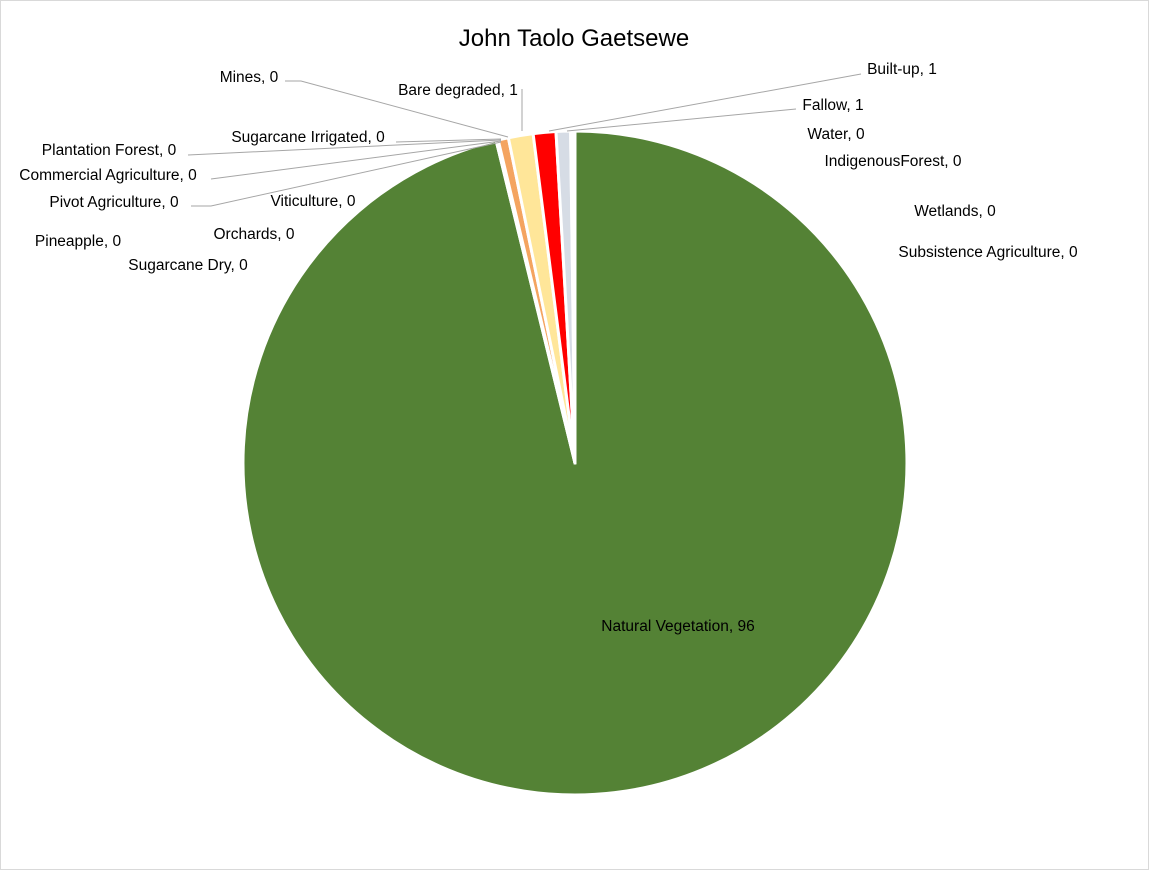 This screenshot has width=1149, height=870. What do you see at coordinates (312, 201) in the screenshot?
I see `slice-label-viticulture: Viticulture, 0` at bounding box center [312, 201].